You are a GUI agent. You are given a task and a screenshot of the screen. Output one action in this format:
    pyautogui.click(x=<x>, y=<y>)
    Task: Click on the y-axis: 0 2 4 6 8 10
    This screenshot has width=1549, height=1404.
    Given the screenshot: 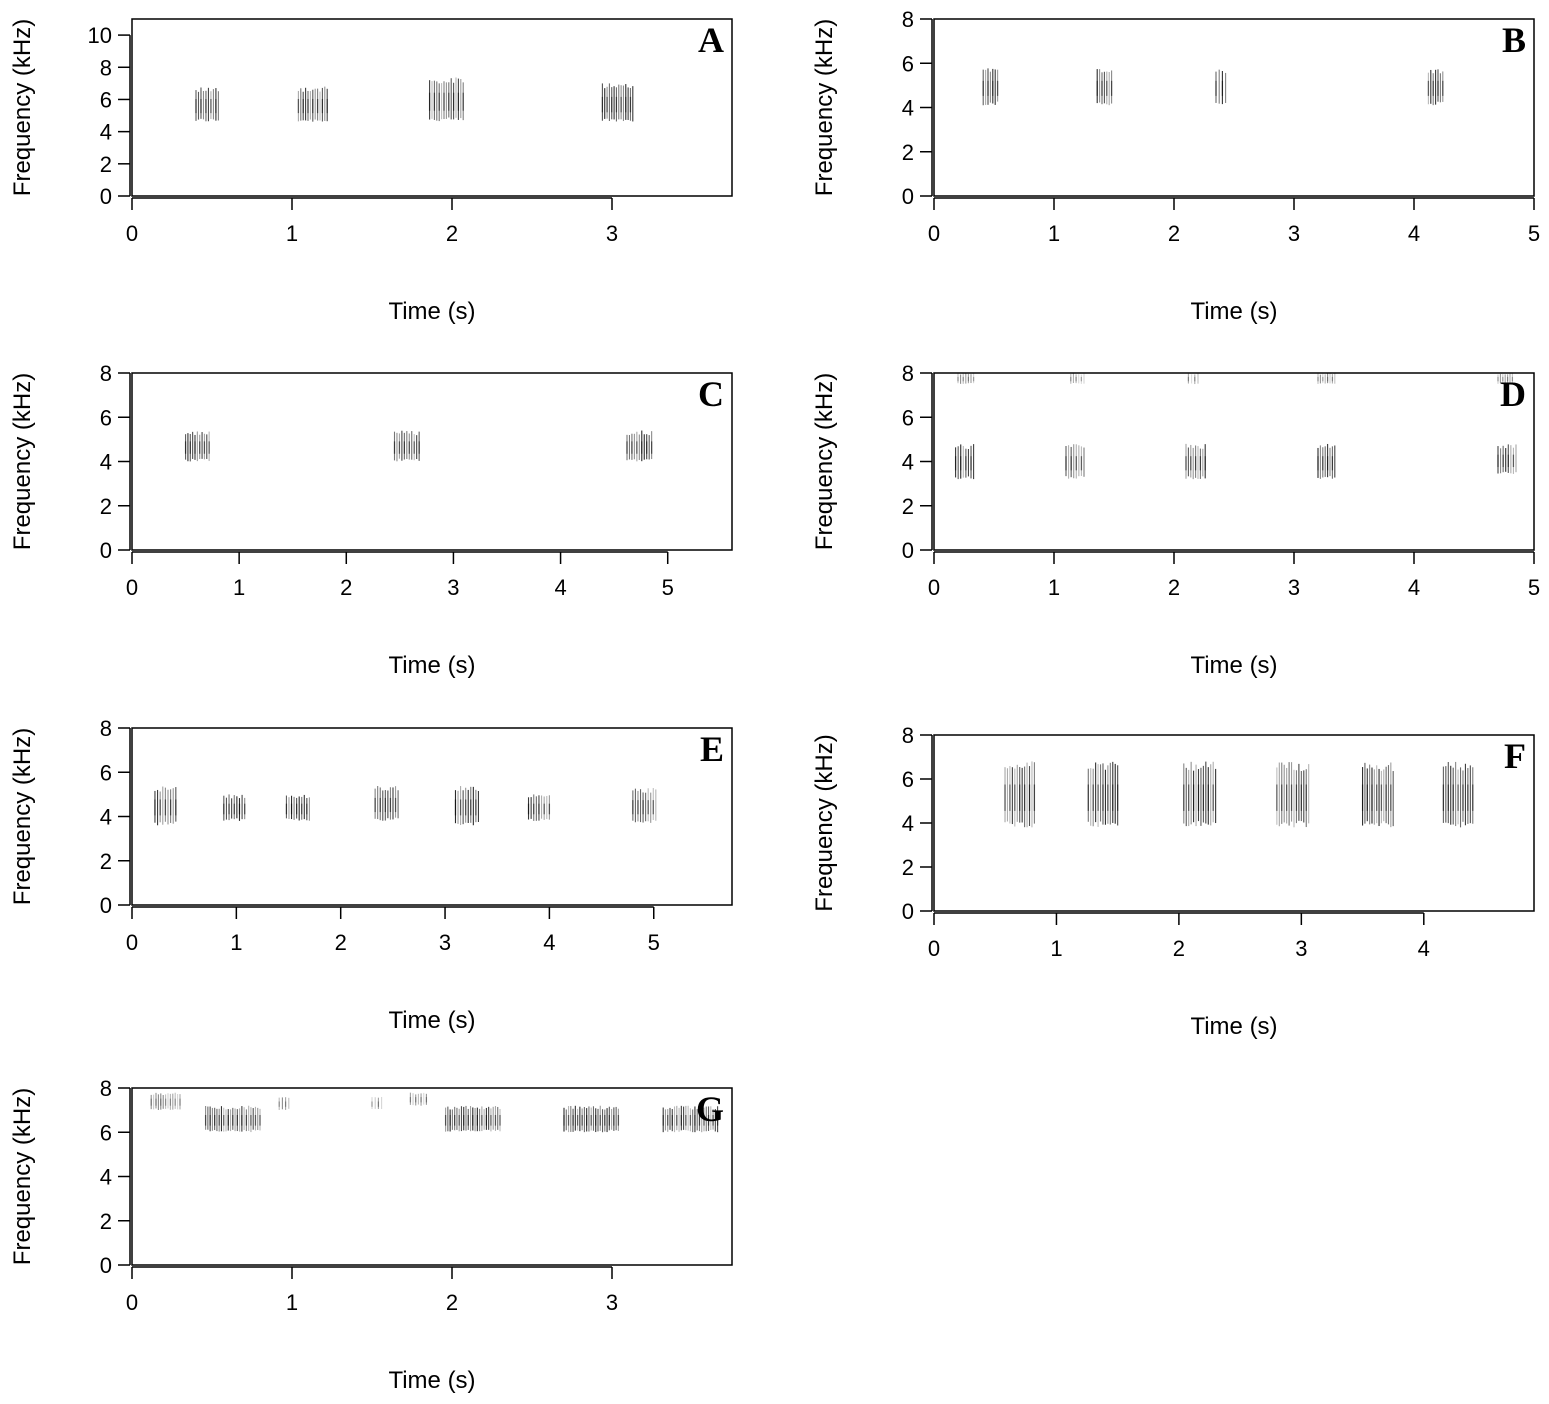 What is the action you would take?
    pyautogui.click(x=109, y=116)
    